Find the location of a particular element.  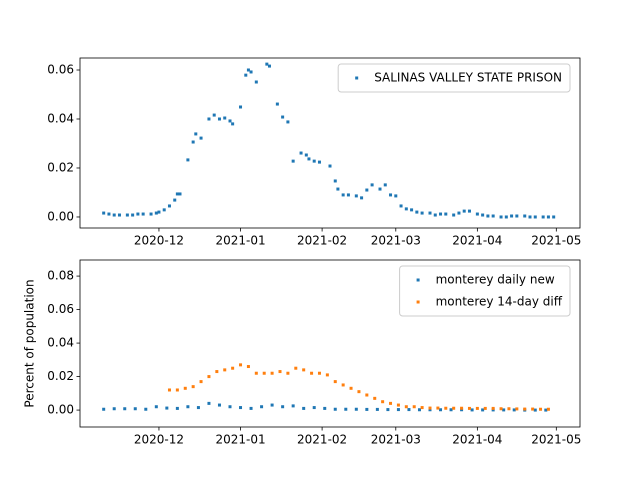

y-tick-label: 0.02 is located at coordinates (60, 167).